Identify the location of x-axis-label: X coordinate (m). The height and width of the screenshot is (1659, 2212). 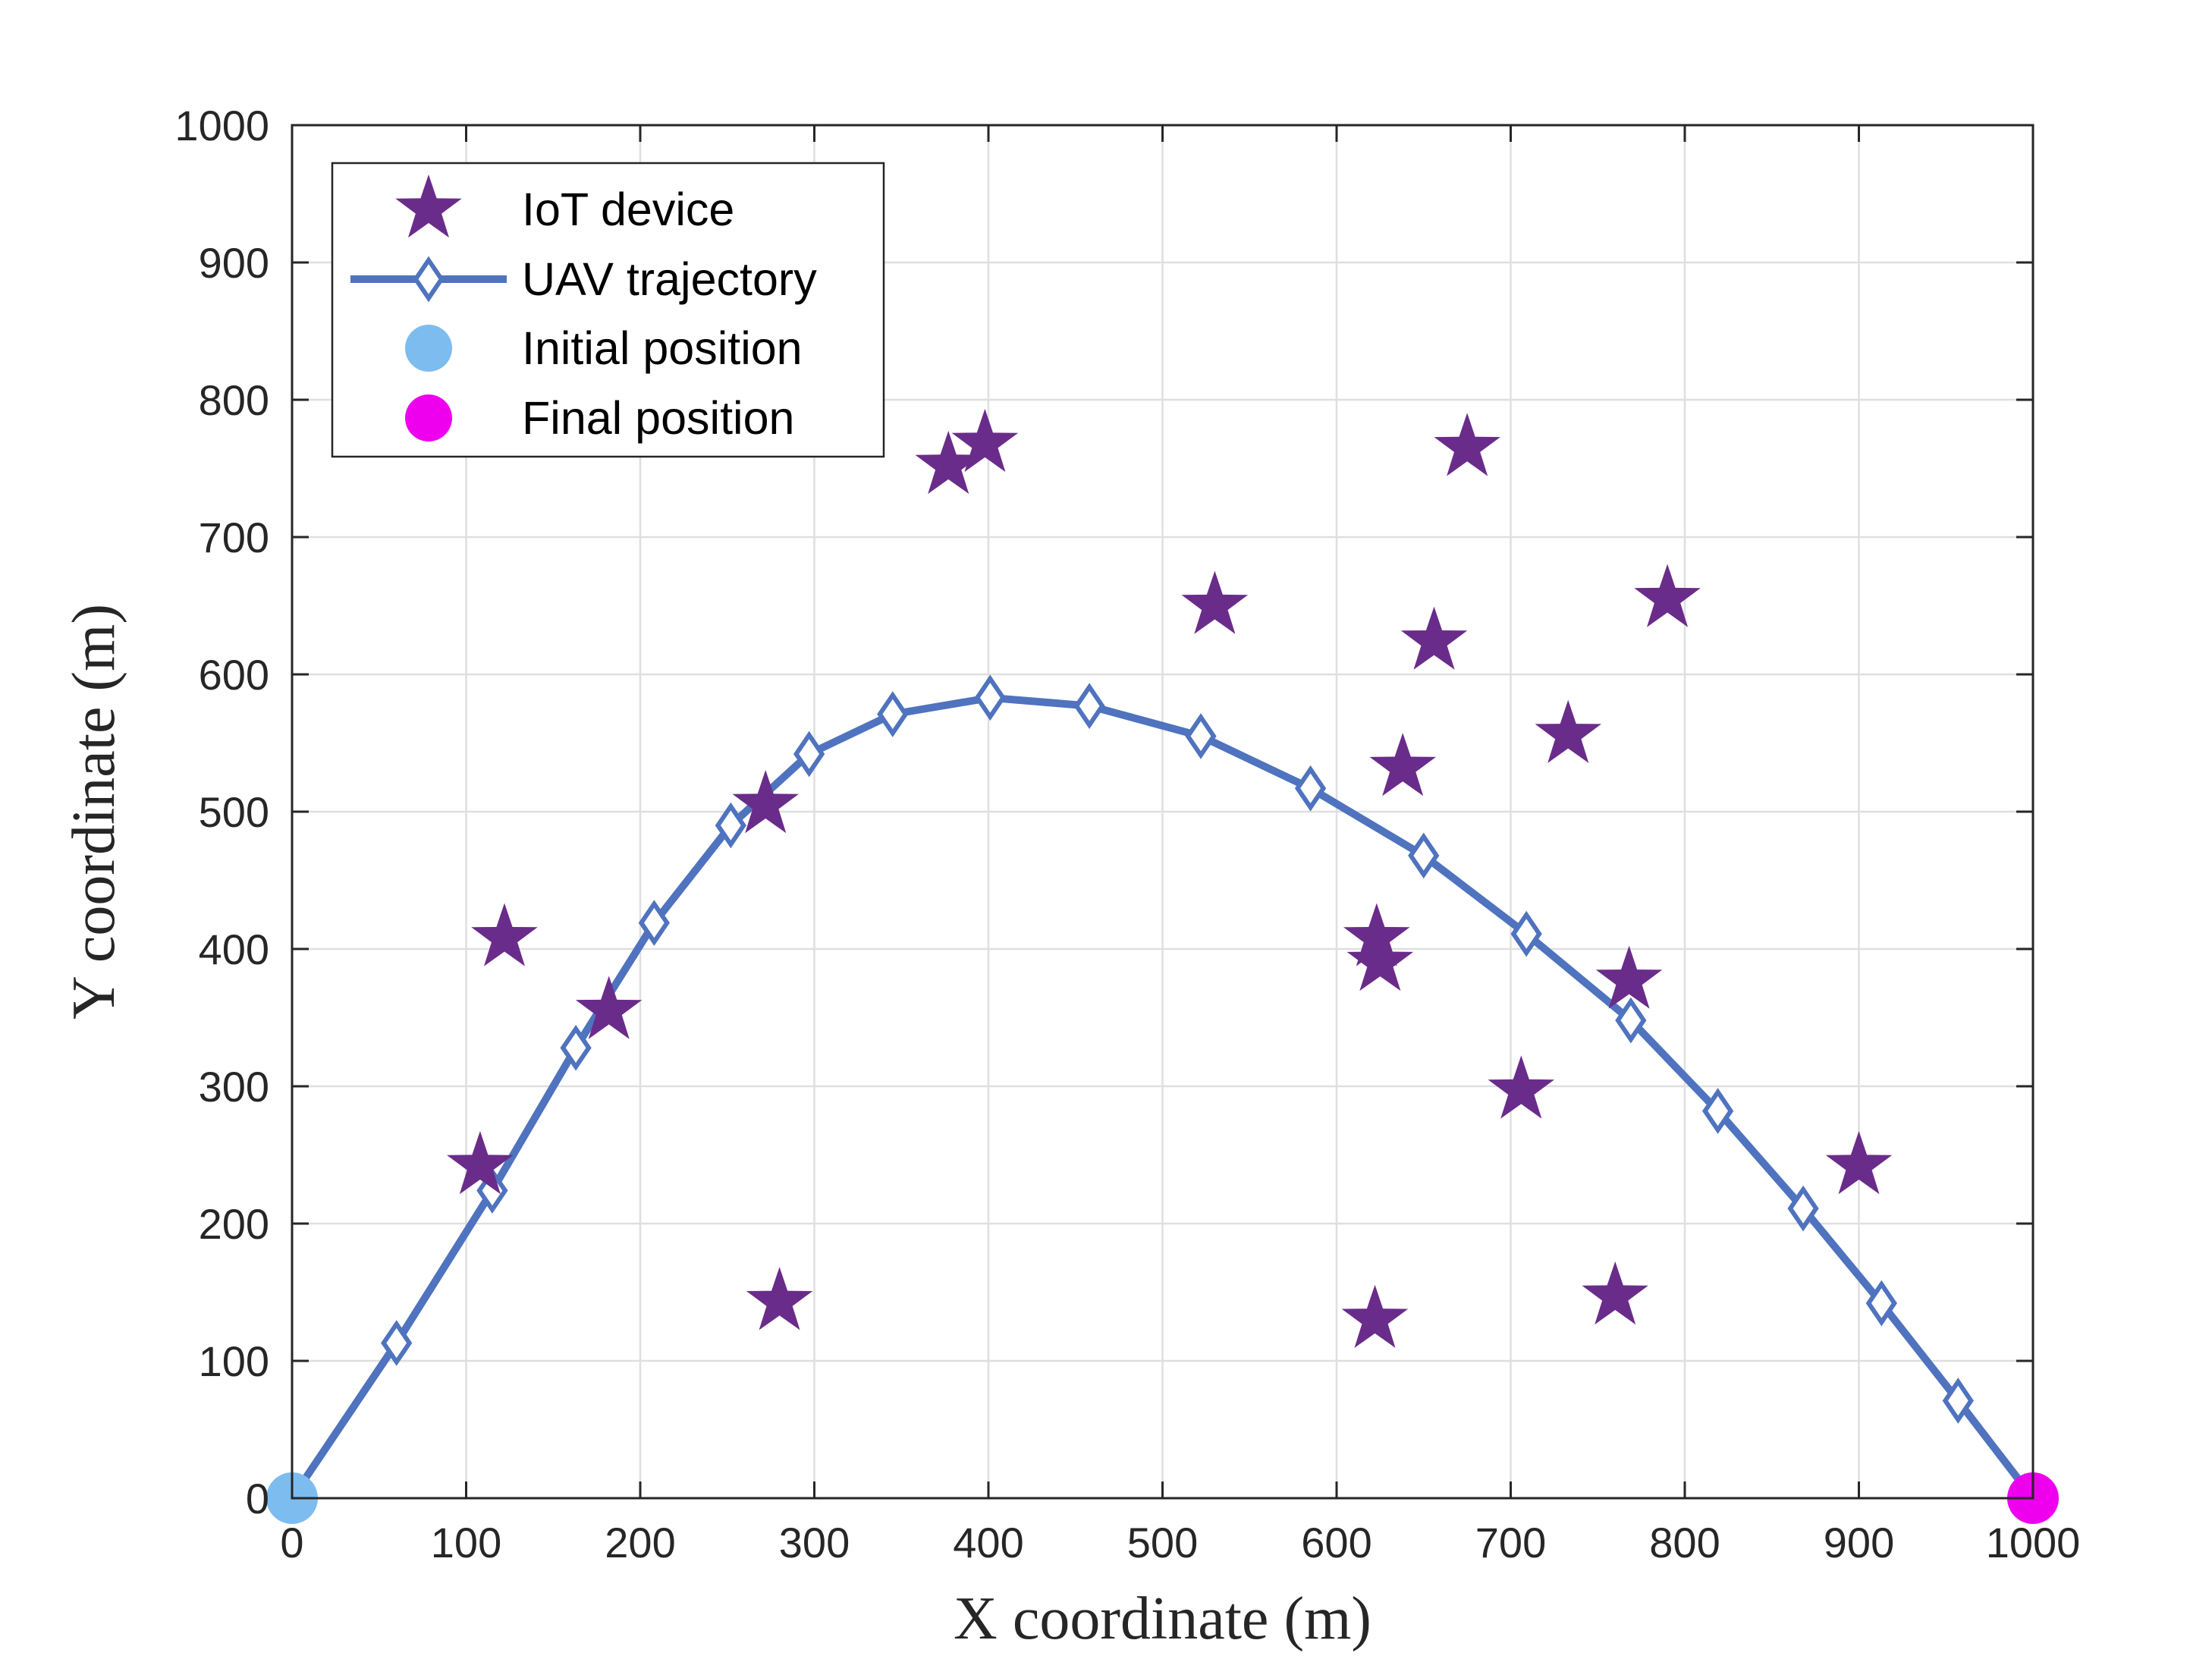
(1163, 1618).